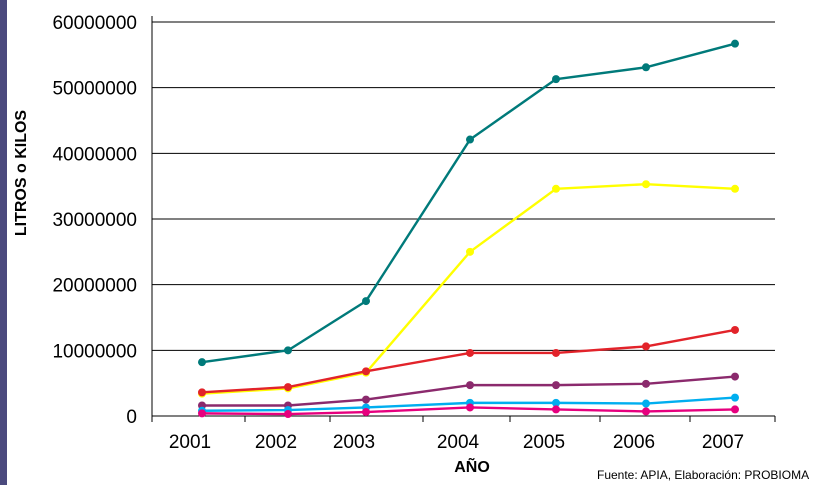 This screenshot has height=485, width=827. Describe the element at coordinates (94, 286) in the screenshot. I see `y-tick-label: 20000000` at that location.